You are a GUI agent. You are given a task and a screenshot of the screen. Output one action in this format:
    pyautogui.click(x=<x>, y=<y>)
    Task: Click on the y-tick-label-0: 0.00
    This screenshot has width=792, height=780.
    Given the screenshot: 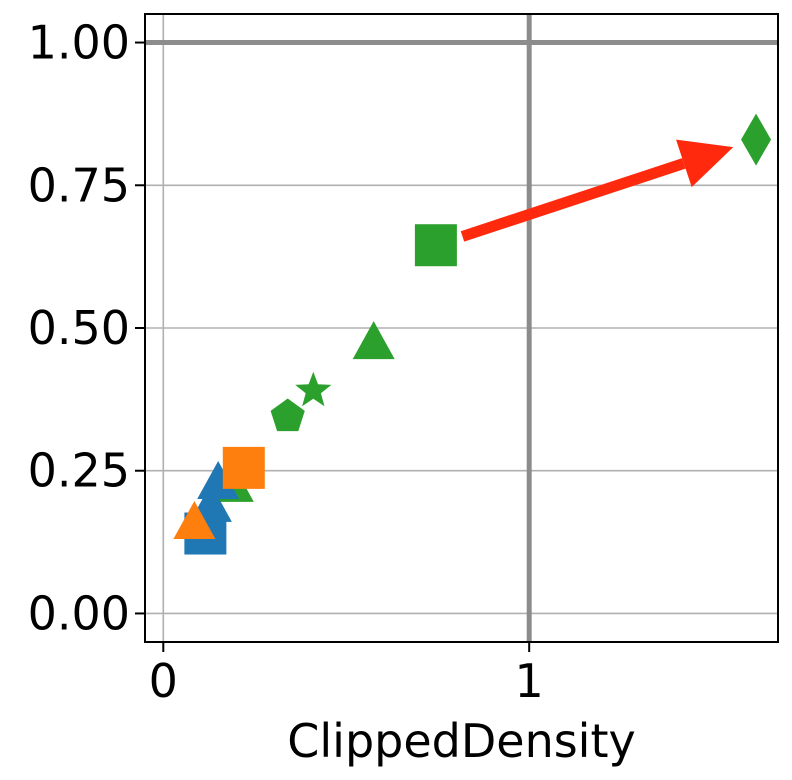 What is the action you would take?
    pyautogui.click(x=79, y=613)
    